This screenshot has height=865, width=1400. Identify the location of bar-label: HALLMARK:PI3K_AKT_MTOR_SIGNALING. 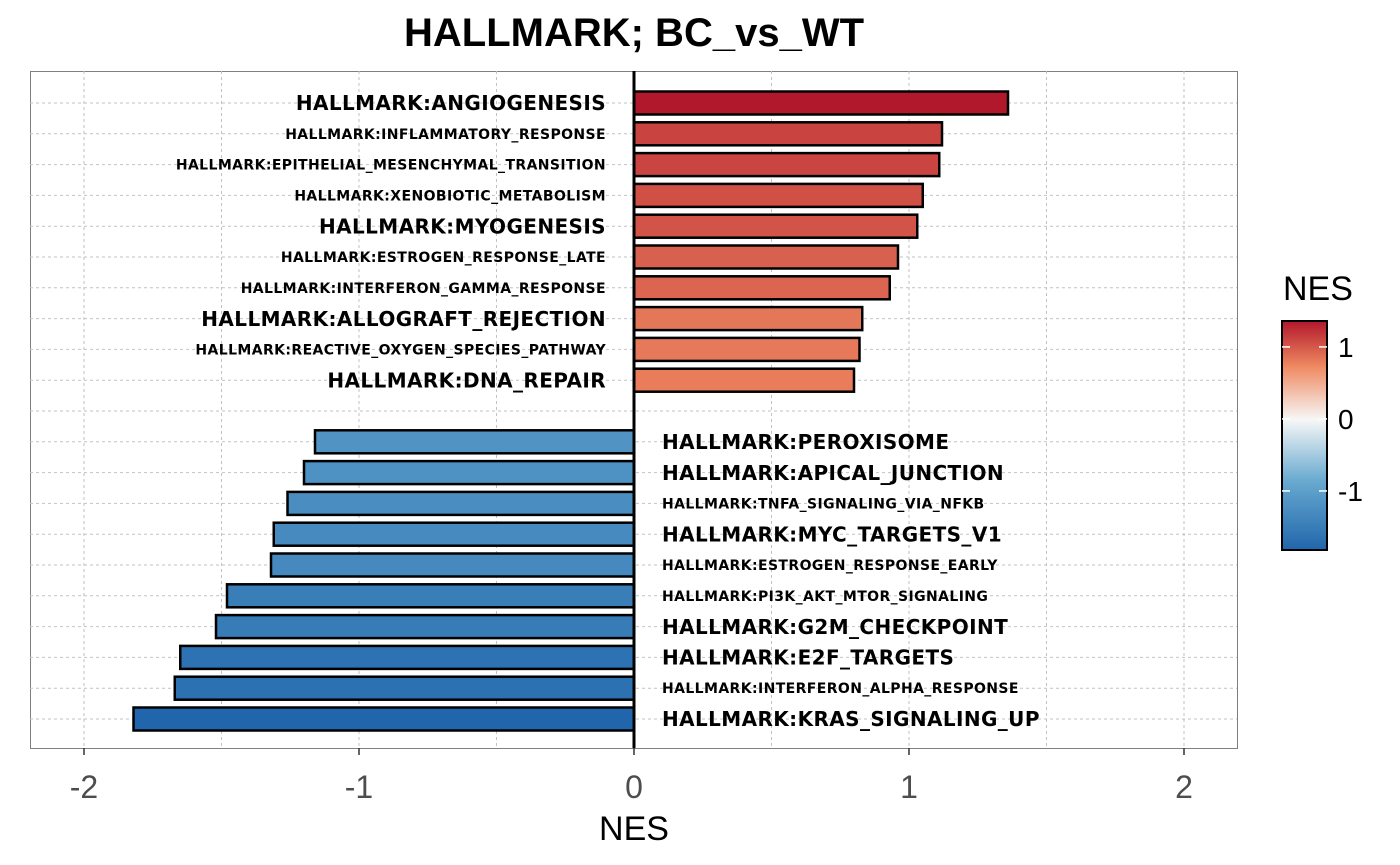
(825, 597).